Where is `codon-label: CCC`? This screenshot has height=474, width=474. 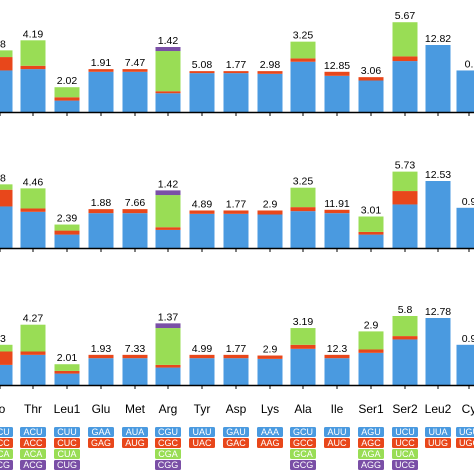
codon-label: CCC is located at coordinates (5, 443).